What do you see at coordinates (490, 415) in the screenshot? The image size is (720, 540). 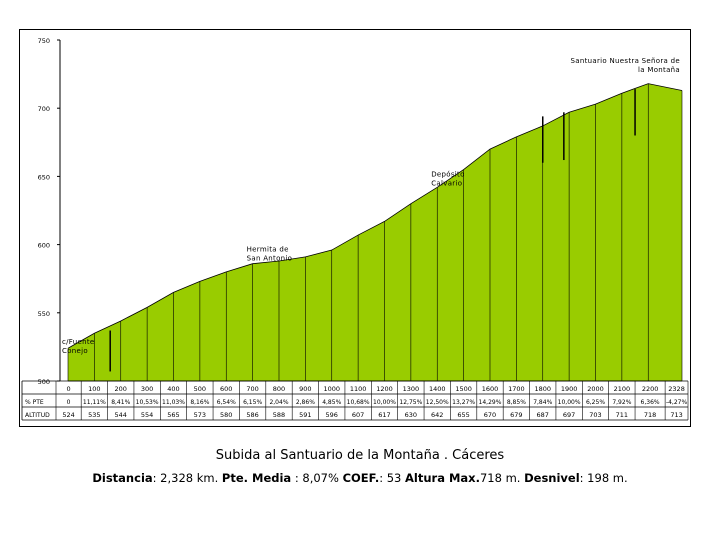 I see `alt-label: 670` at bounding box center [490, 415].